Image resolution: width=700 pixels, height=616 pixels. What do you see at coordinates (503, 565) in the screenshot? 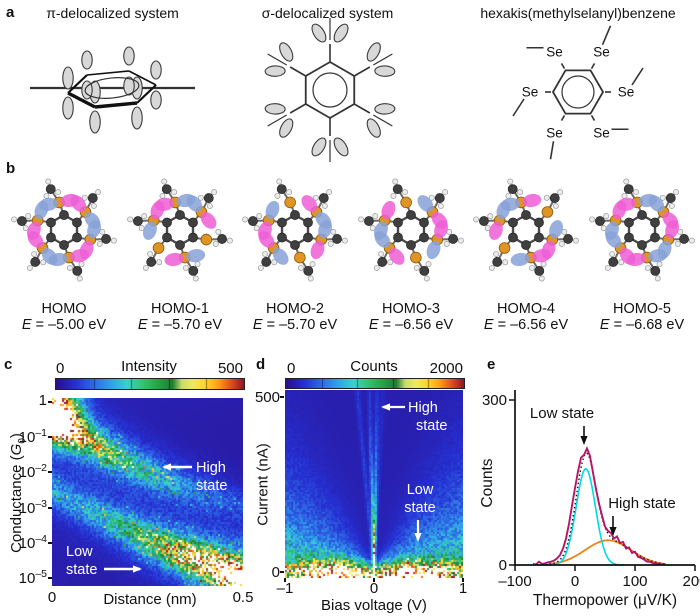
I see `counts-tick-label: 0` at bounding box center [503, 565].